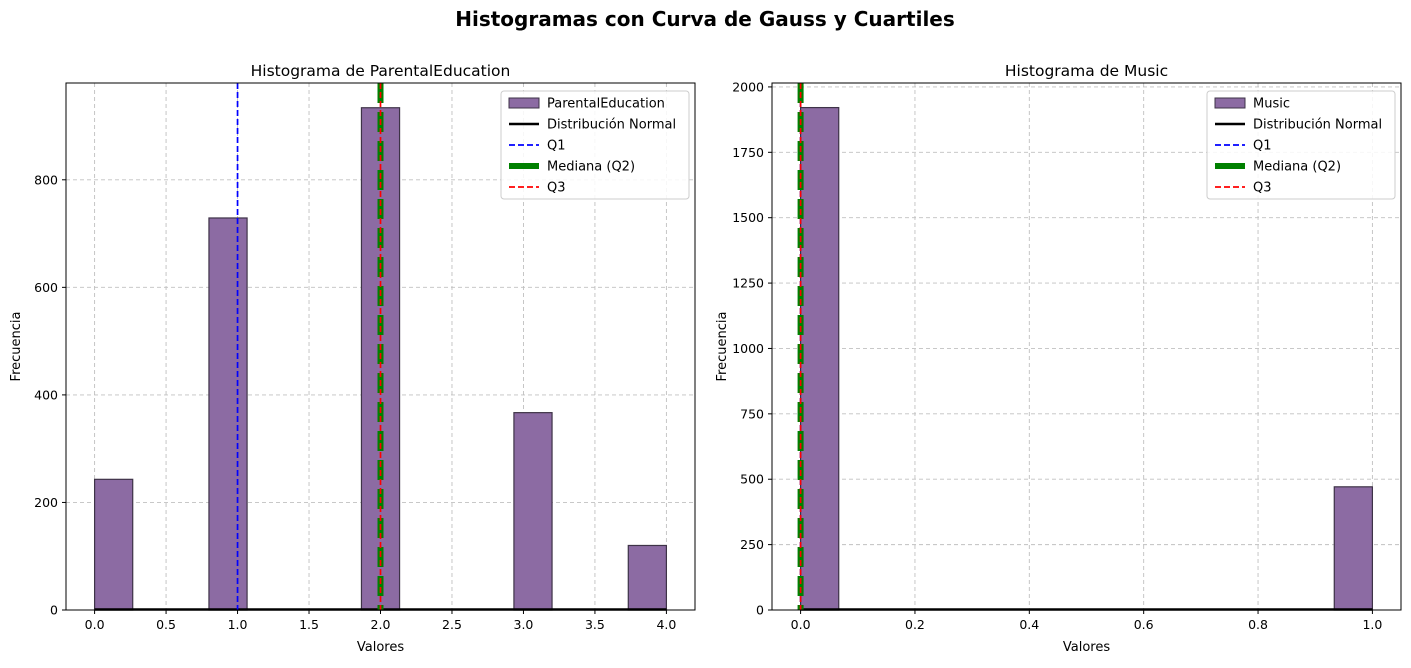 The height and width of the screenshot is (668, 1411). What do you see at coordinates (1262, 188) in the screenshot?
I see `chart-1-legend-q3-label: Q3` at bounding box center [1262, 188].